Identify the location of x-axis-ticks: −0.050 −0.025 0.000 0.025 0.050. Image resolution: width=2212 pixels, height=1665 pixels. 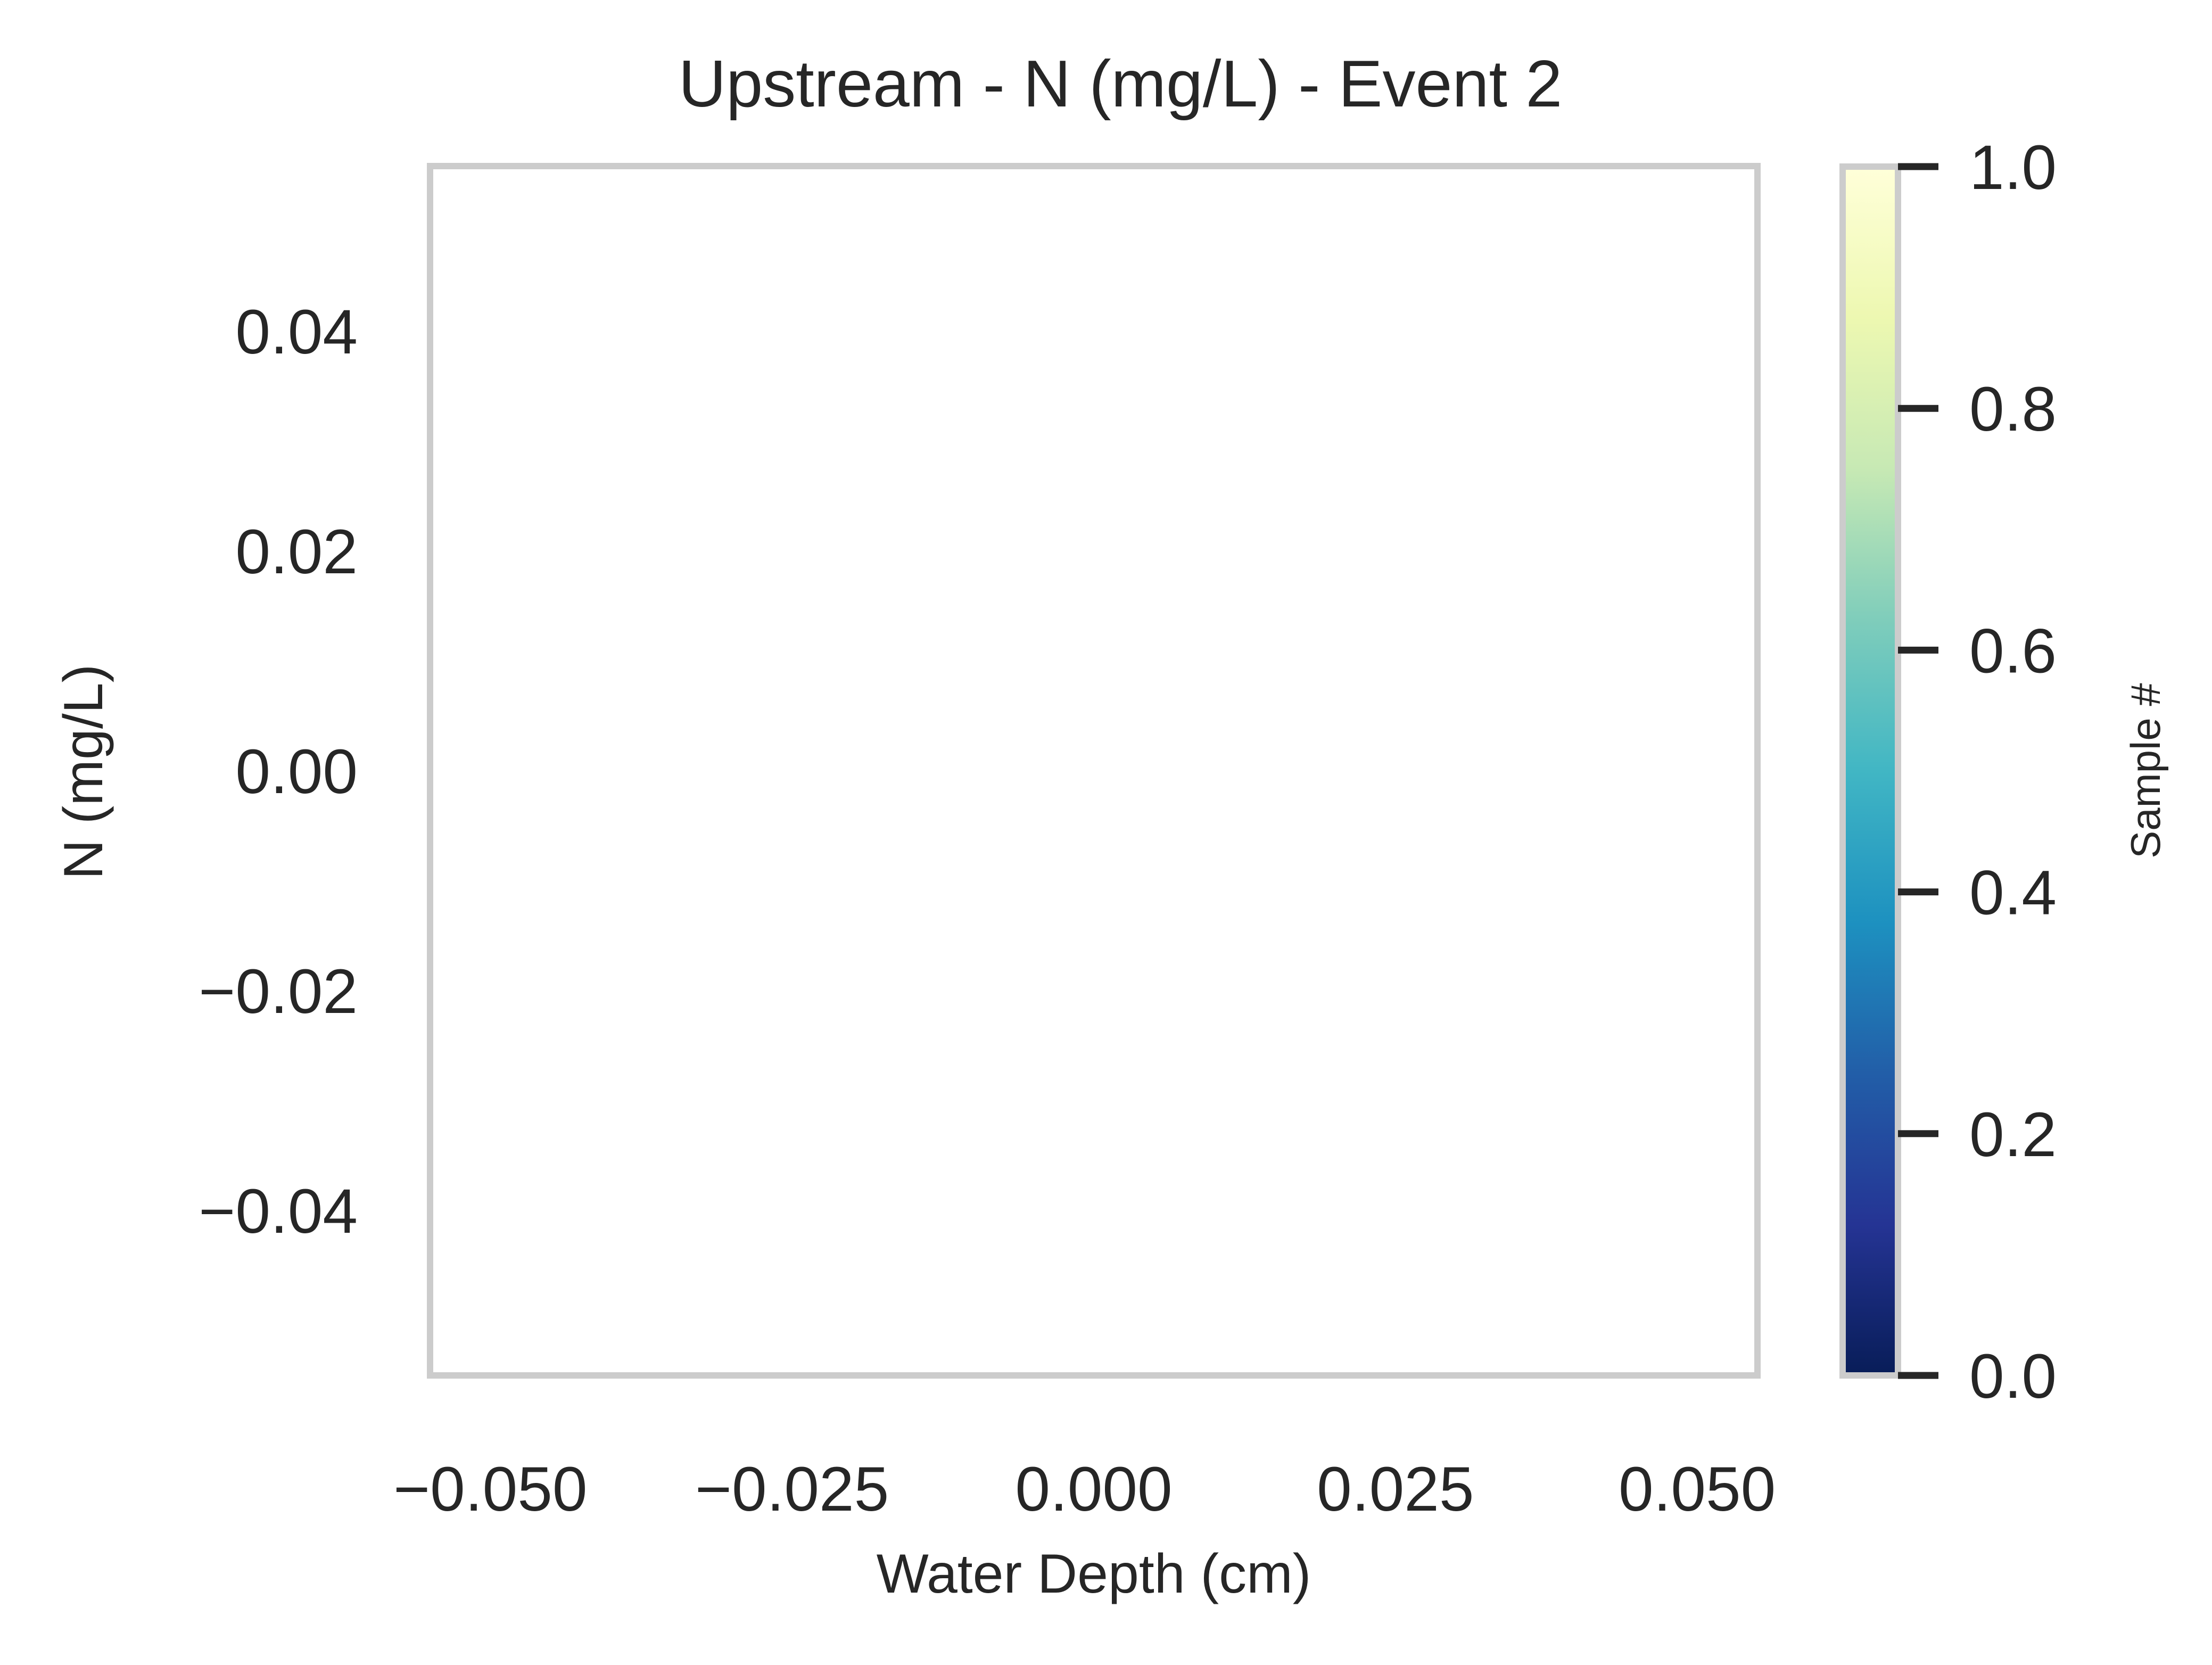
(1084, 1489).